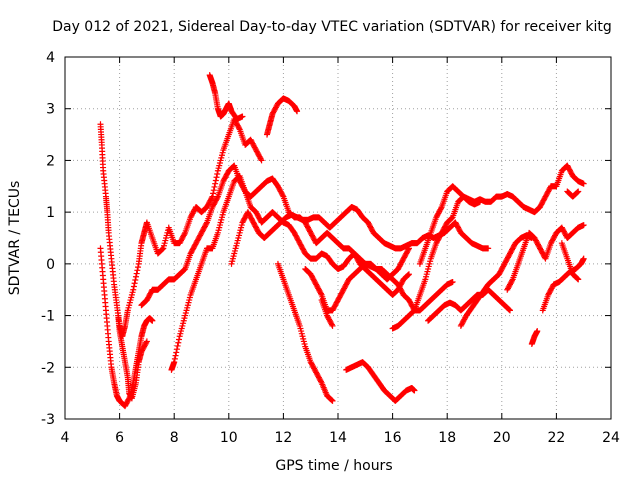  Describe the element at coordinates (50, 265) in the screenshot. I see `y-tick-label: 0` at that location.